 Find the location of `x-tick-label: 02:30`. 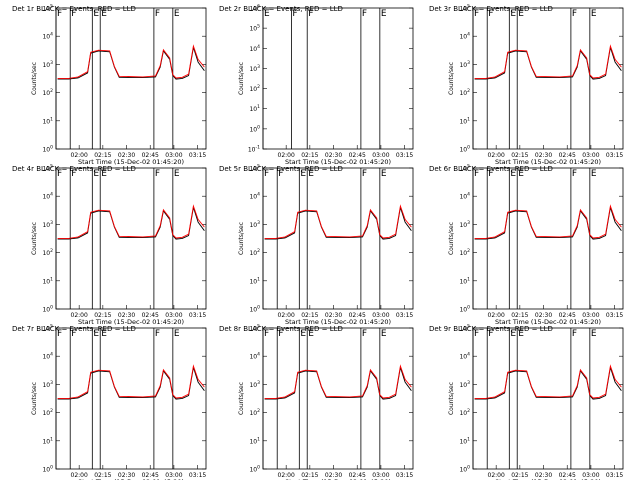

x-tick-label: 02:30 is located at coordinates (126, 315).